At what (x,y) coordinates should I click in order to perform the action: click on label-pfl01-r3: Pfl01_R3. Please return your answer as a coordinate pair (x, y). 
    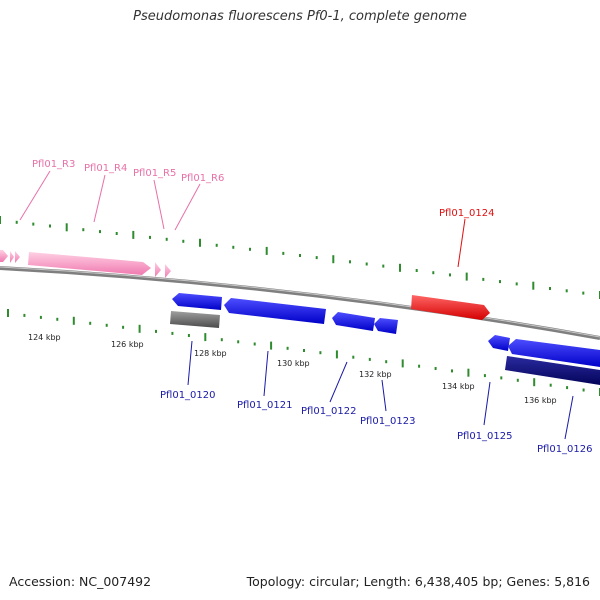
    Looking at the image, I should click on (53, 164).